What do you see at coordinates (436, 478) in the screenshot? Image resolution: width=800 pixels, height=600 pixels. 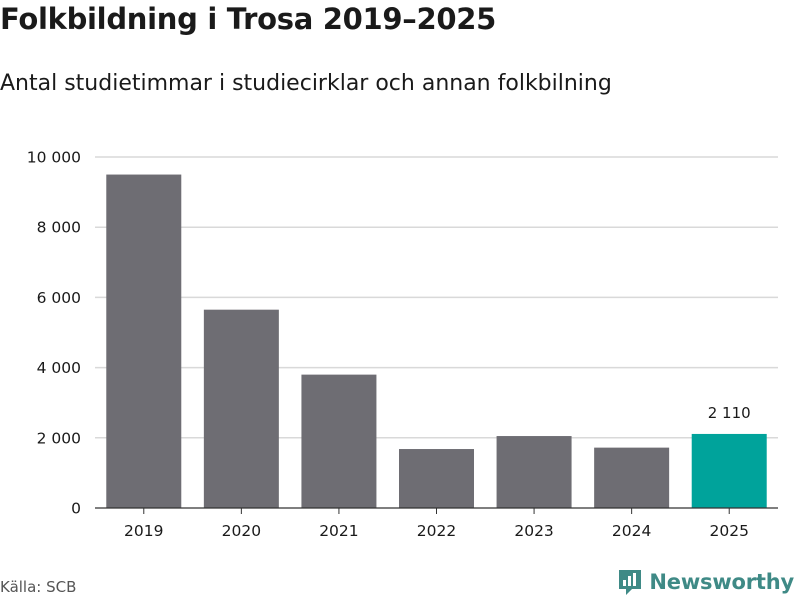 I see `bar-2022` at bounding box center [436, 478].